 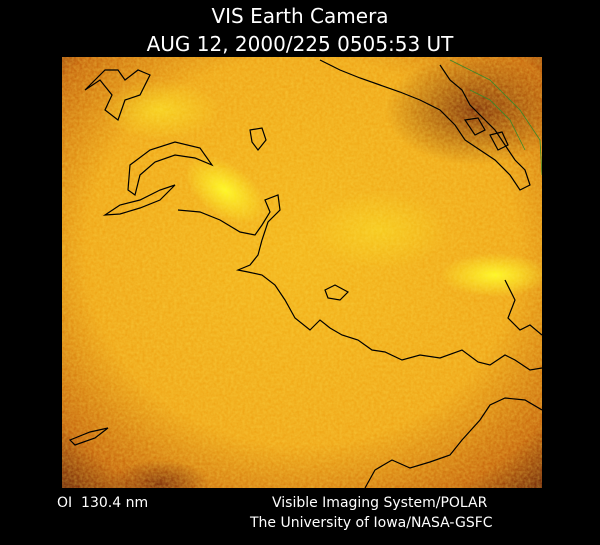 I want to click on title: VIS Earth Camera, so click(x=299, y=16).